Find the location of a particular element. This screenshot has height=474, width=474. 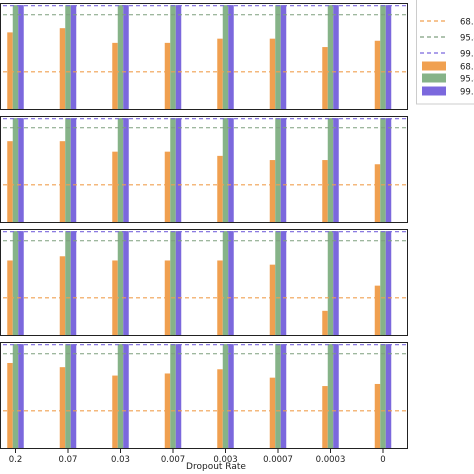

legend: 68.2 95.4 99.7 68.2 95.4 99.7 is located at coordinates (445, 52).